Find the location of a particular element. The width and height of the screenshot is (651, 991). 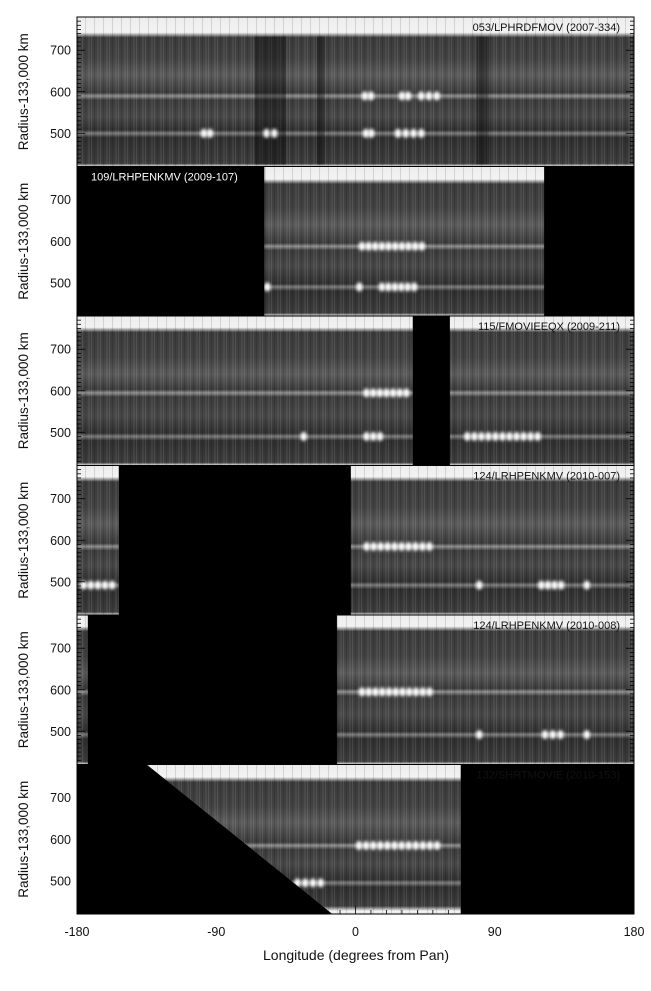

x-tick-label: 90 is located at coordinates (495, 932).